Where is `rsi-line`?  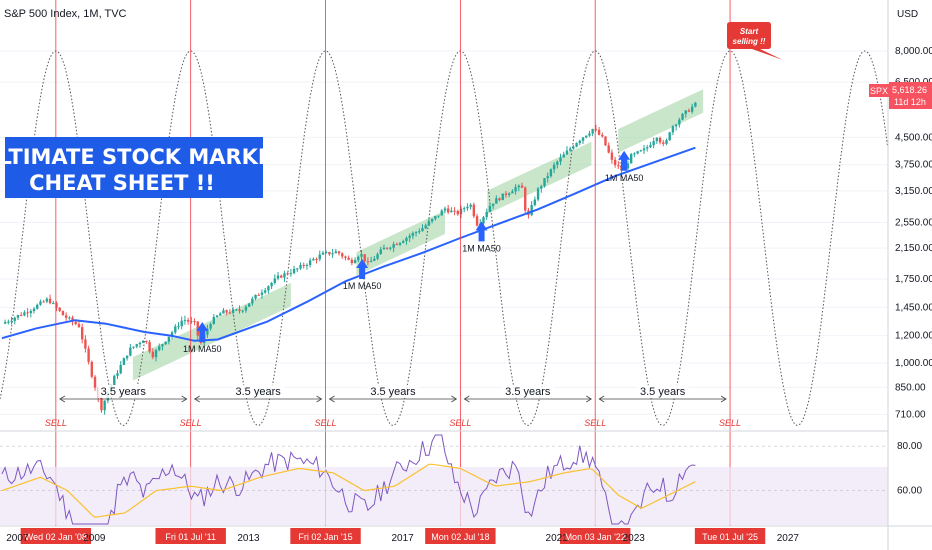 rsi-line is located at coordinates (348, 479).